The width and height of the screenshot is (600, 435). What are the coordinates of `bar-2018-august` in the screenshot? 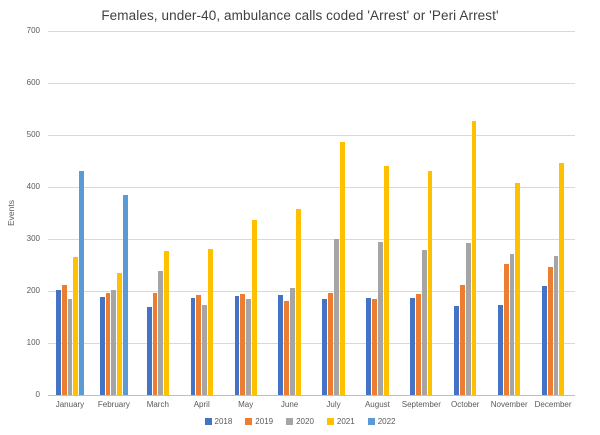 It's located at (369, 346).